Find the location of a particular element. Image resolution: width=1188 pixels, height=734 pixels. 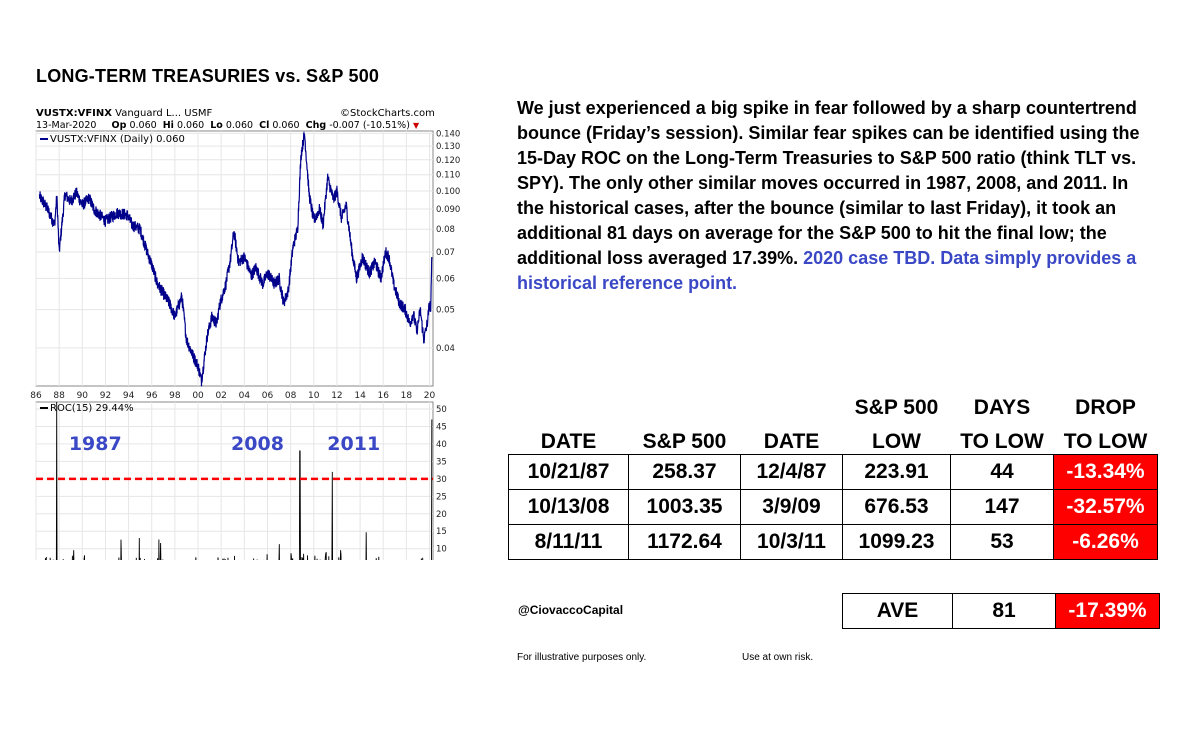

y-tick-label: 40 is located at coordinates (441, 445).